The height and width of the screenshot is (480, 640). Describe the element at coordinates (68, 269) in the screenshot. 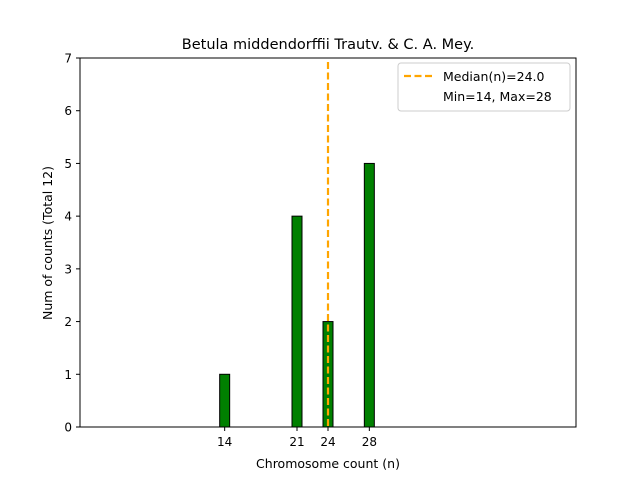

I see `y-tick-label: 3` at that location.